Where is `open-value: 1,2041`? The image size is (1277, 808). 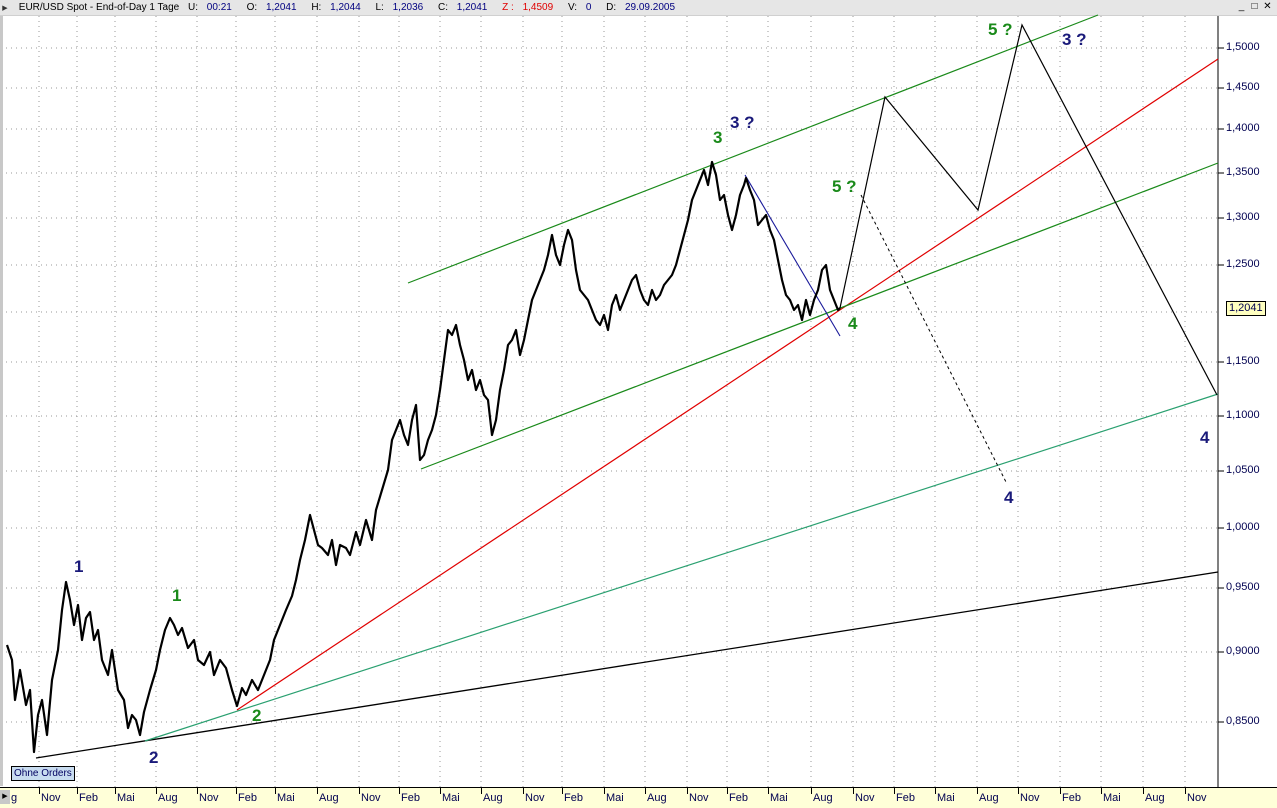
open-value: 1,2041 is located at coordinates (281, 7).